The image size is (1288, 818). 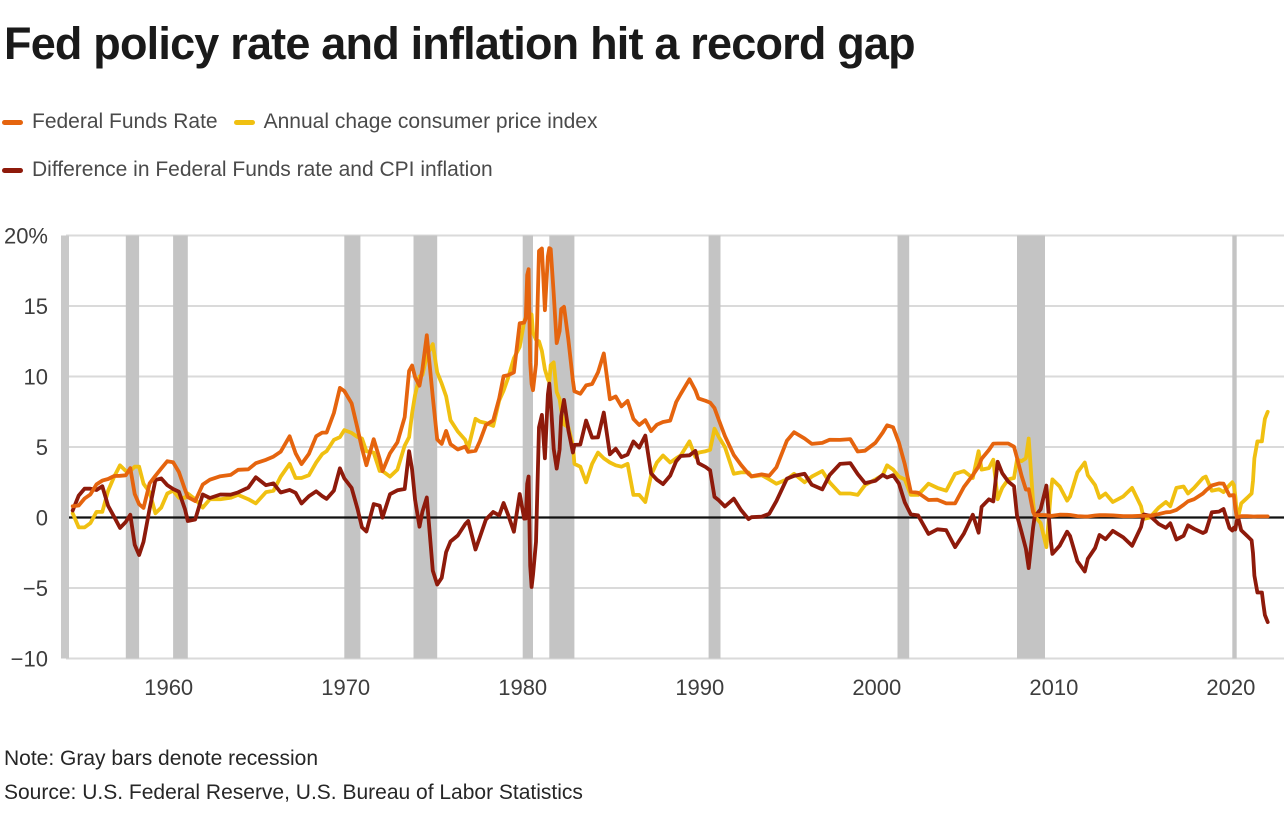 I want to click on y-tick-label: 0, so click(x=42, y=518).